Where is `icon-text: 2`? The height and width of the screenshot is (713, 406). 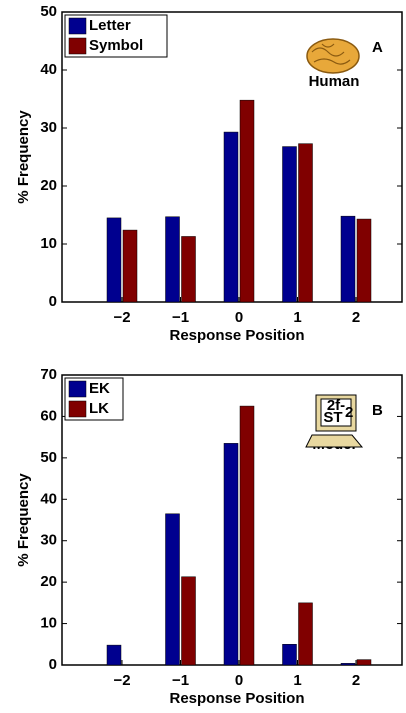 icon-text: 2 is located at coordinates (349, 412).